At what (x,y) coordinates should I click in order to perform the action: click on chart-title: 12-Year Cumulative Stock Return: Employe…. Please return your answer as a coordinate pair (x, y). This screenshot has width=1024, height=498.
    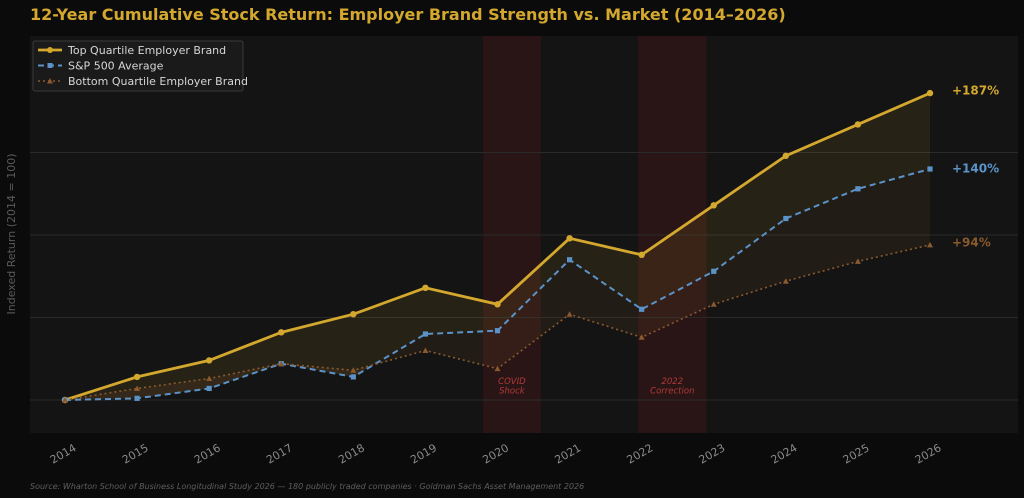
    Looking at the image, I should click on (408, 14).